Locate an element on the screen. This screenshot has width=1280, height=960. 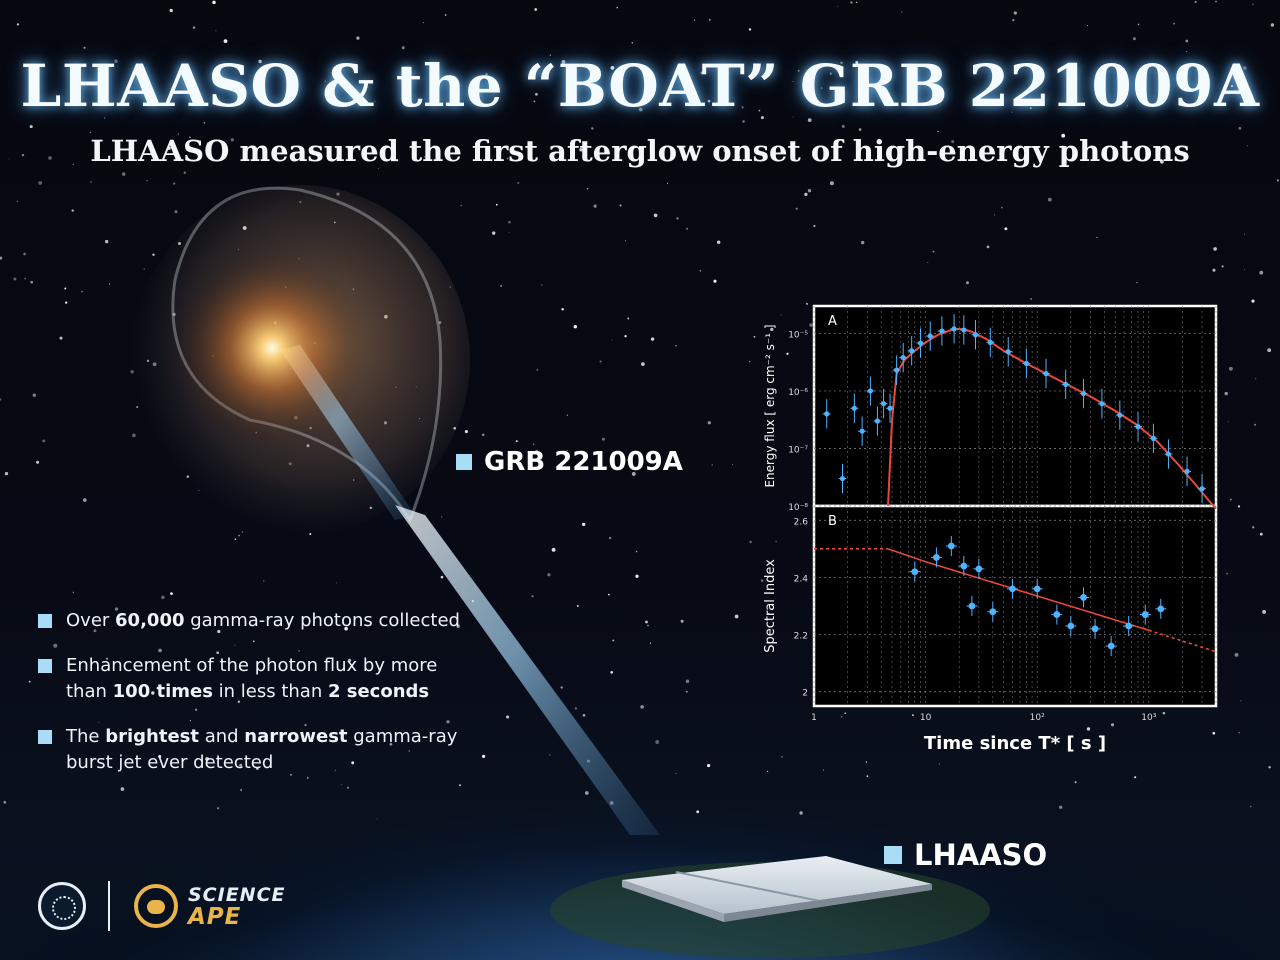
y-axis-title-b: Spectral Index is located at coordinates (770, 606).